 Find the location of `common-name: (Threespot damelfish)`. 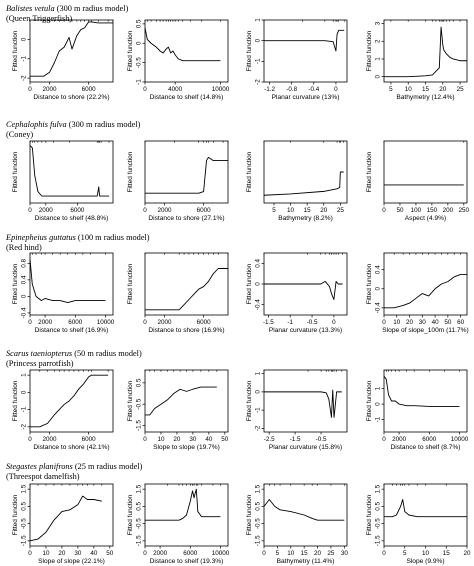

common-name: (Threespot damelfish) is located at coordinates (43, 476).